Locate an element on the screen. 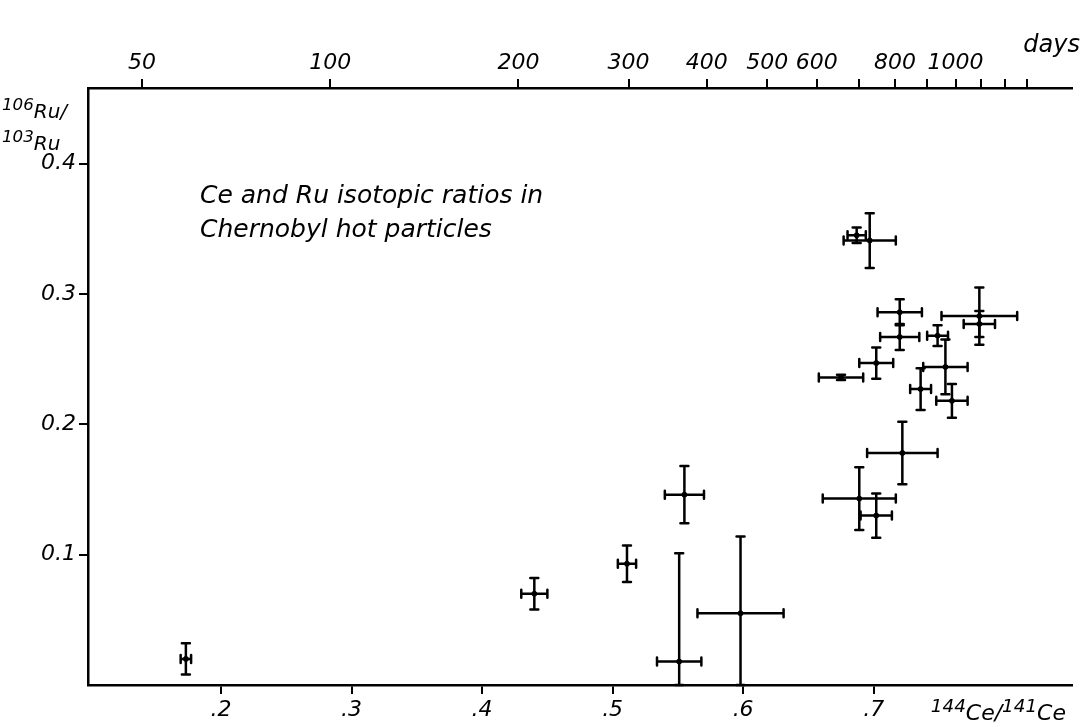 The image size is (1082, 727). x2-axis-title: days is located at coordinates (1051, 44).